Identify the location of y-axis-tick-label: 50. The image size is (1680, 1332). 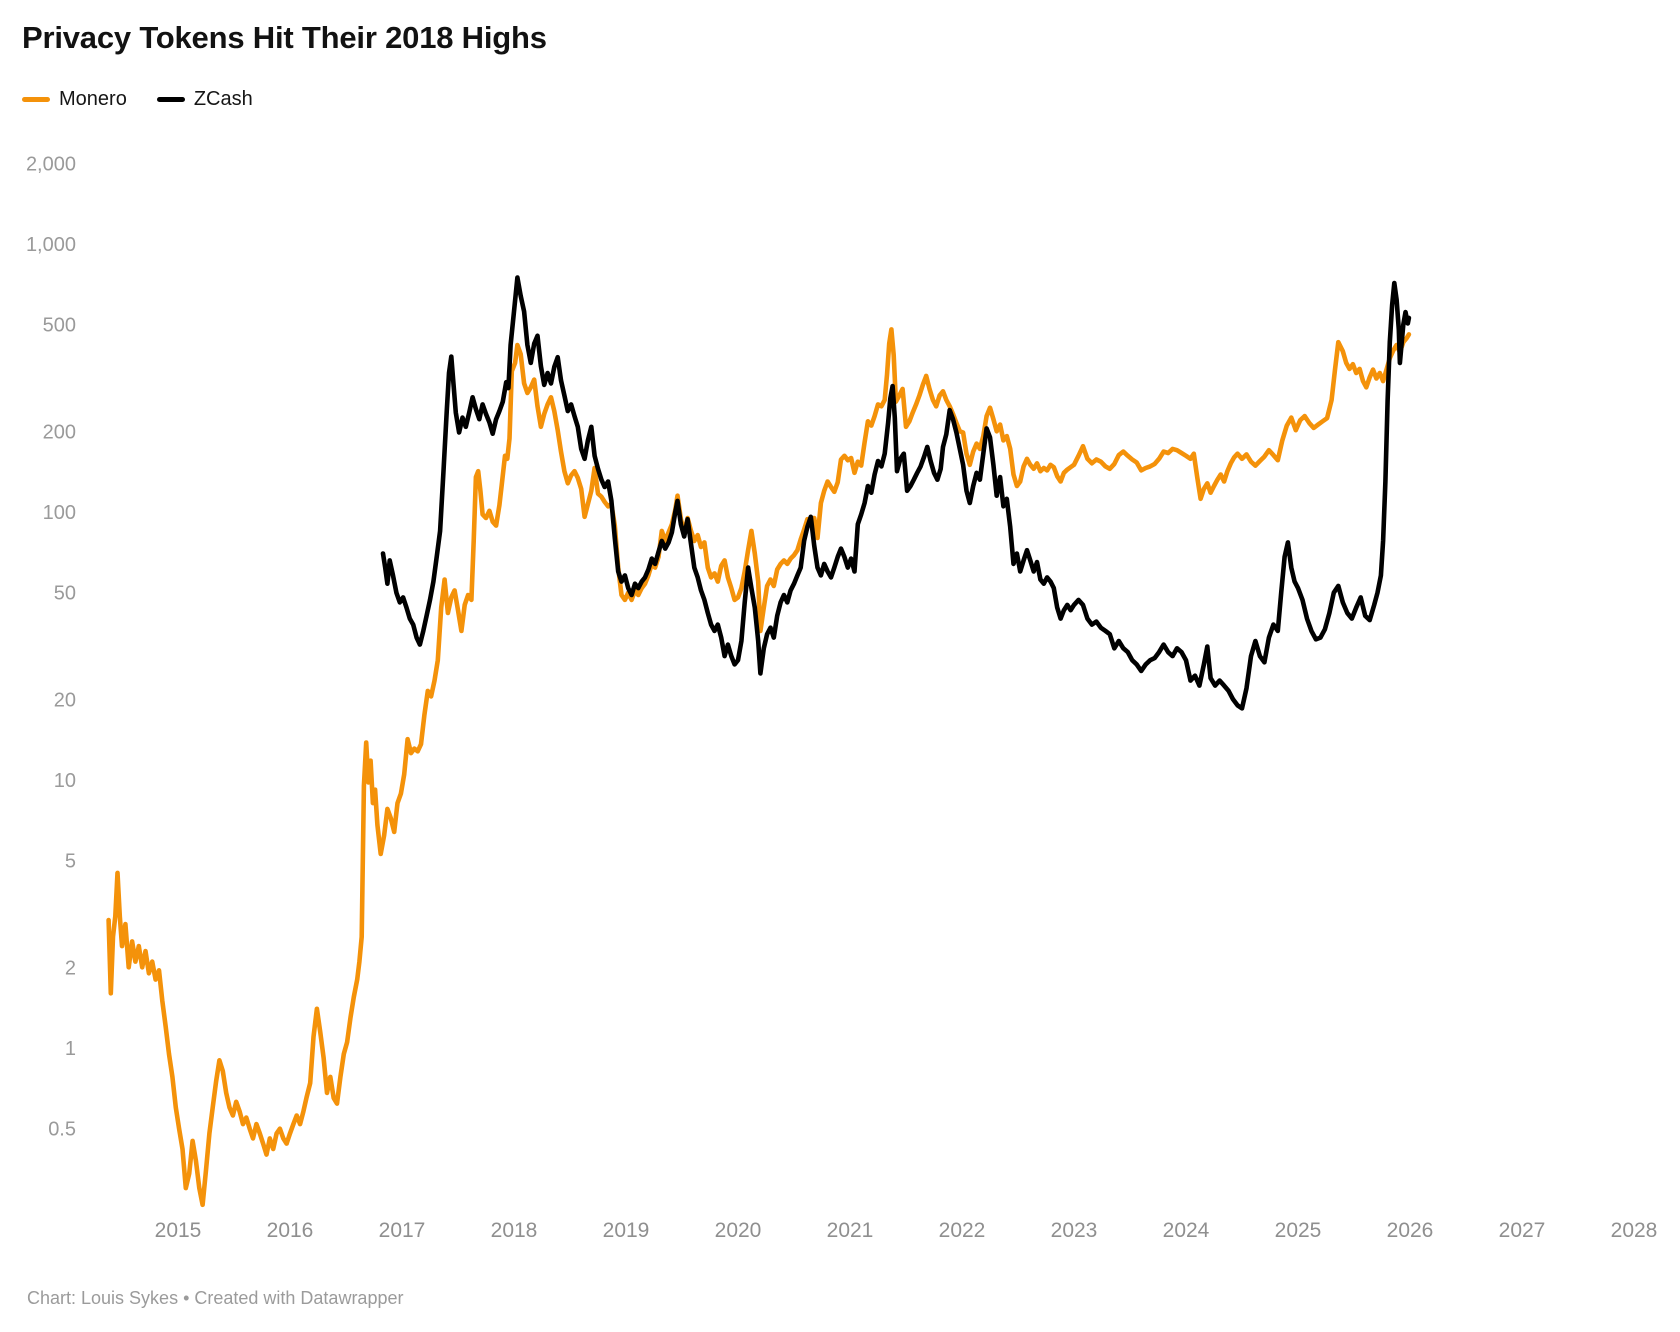
(65, 594).